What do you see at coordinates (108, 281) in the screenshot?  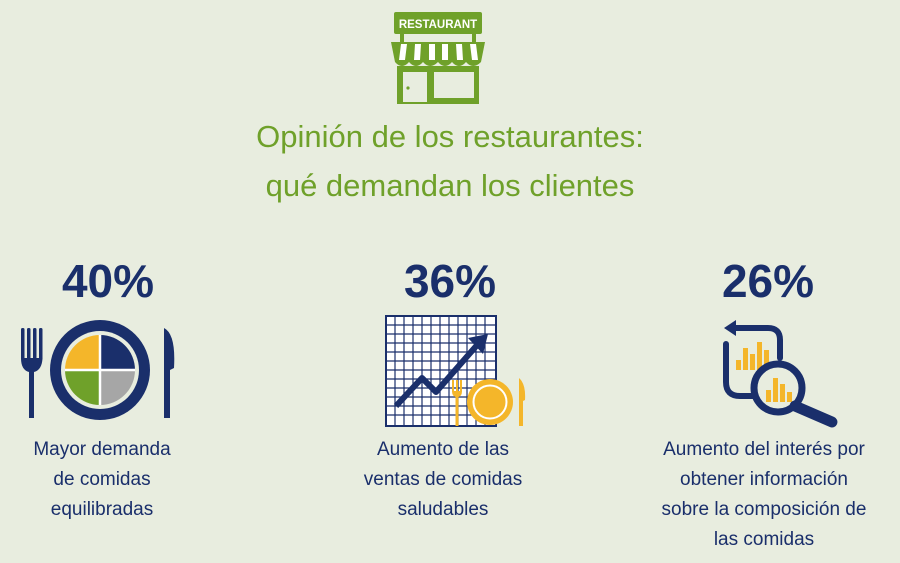 I see `stat-1-percentage: 40%` at bounding box center [108, 281].